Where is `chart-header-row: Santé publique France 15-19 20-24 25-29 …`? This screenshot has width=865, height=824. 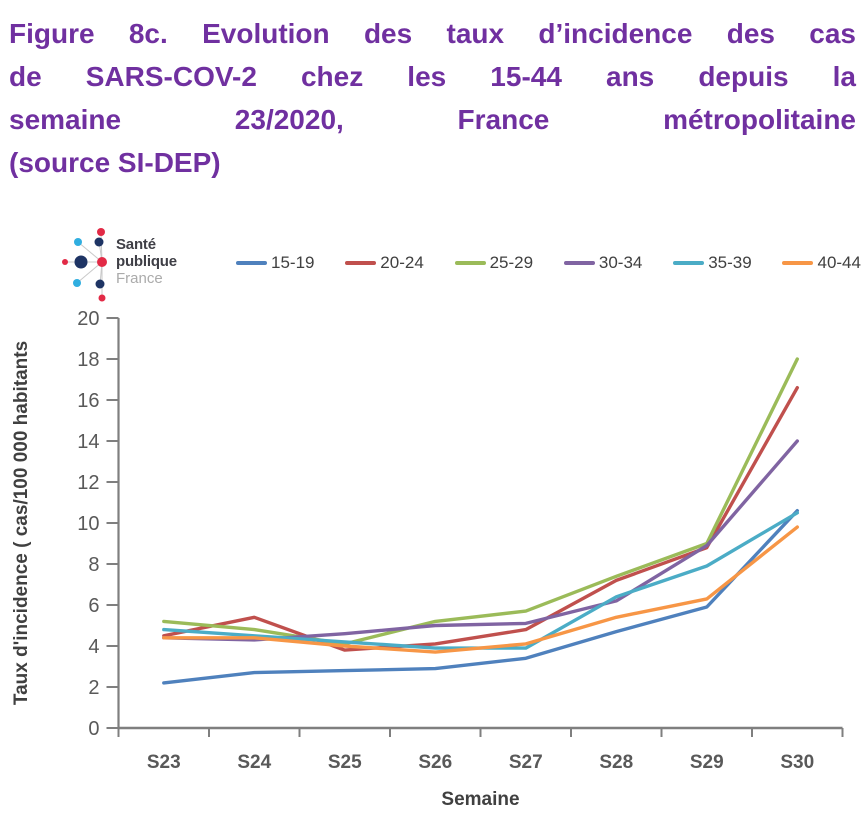 chart-header-row: Santé publique France 15-19 20-24 25-29 … is located at coordinates (432, 261).